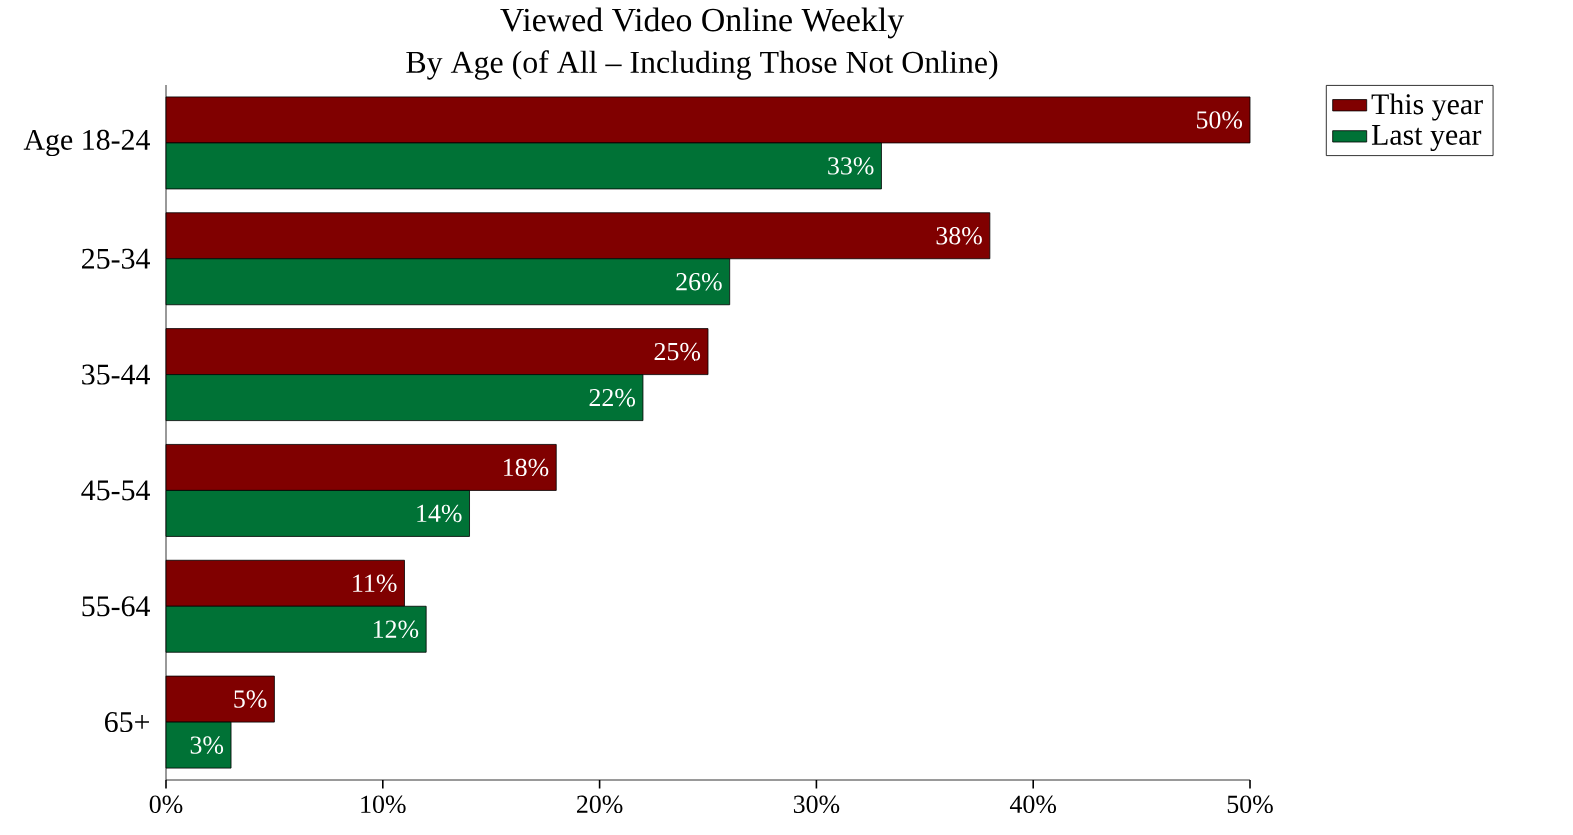  What do you see at coordinates (383, 804) in the screenshot?
I see `x-tick-label: 10%` at bounding box center [383, 804].